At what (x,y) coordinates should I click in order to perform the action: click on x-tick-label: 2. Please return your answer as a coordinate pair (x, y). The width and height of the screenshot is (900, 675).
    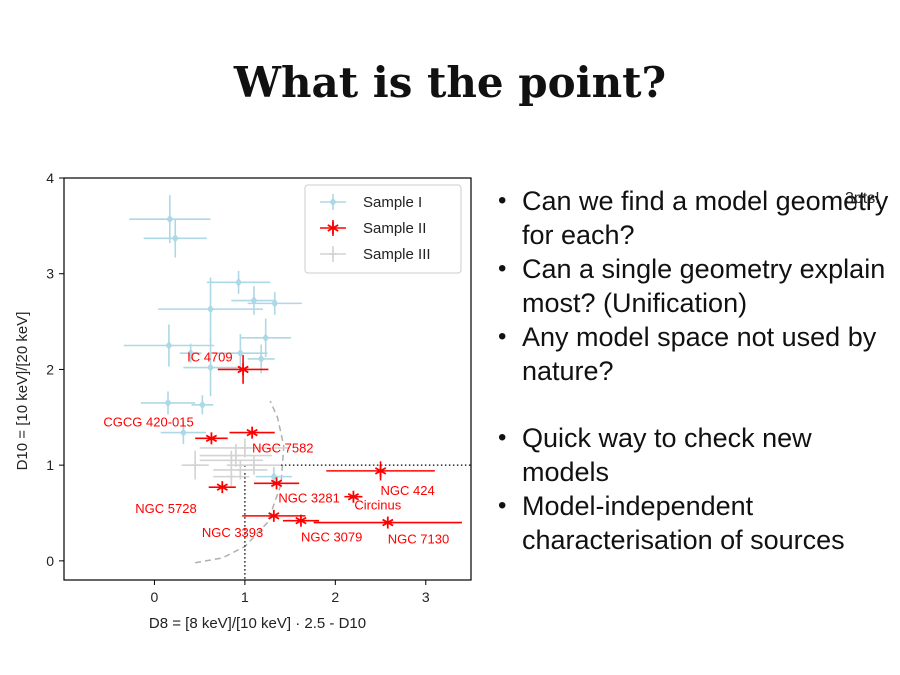
    Looking at the image, I should click on (335, 597).